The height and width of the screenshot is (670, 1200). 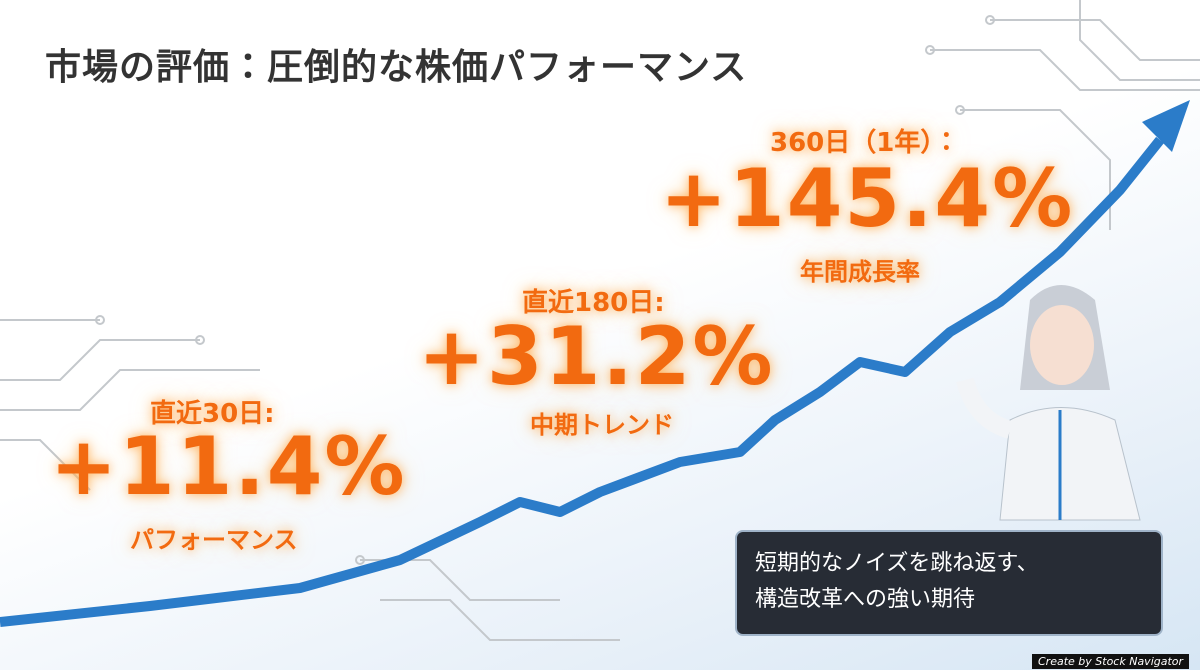 I want to click on stat-value: +145.4%, so click(x=867, y=198).